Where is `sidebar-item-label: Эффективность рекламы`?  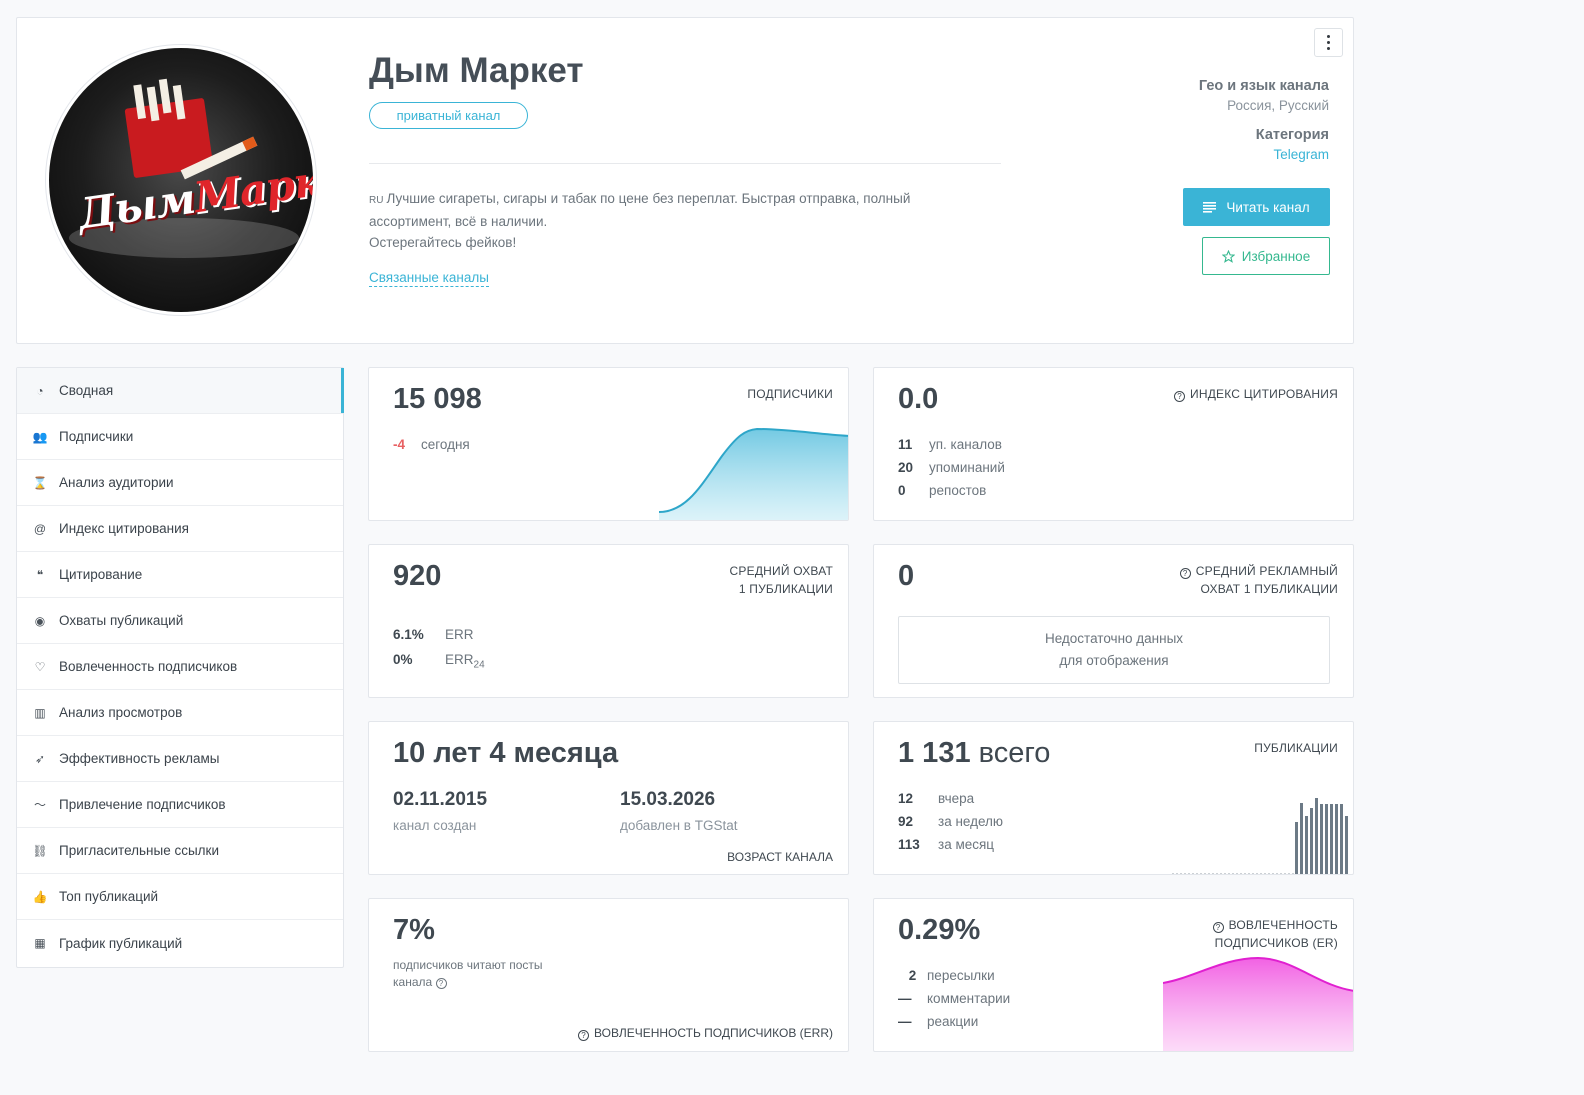 sidebar-item-label: Эффективность рекламы is located at coordinates (139, 758).